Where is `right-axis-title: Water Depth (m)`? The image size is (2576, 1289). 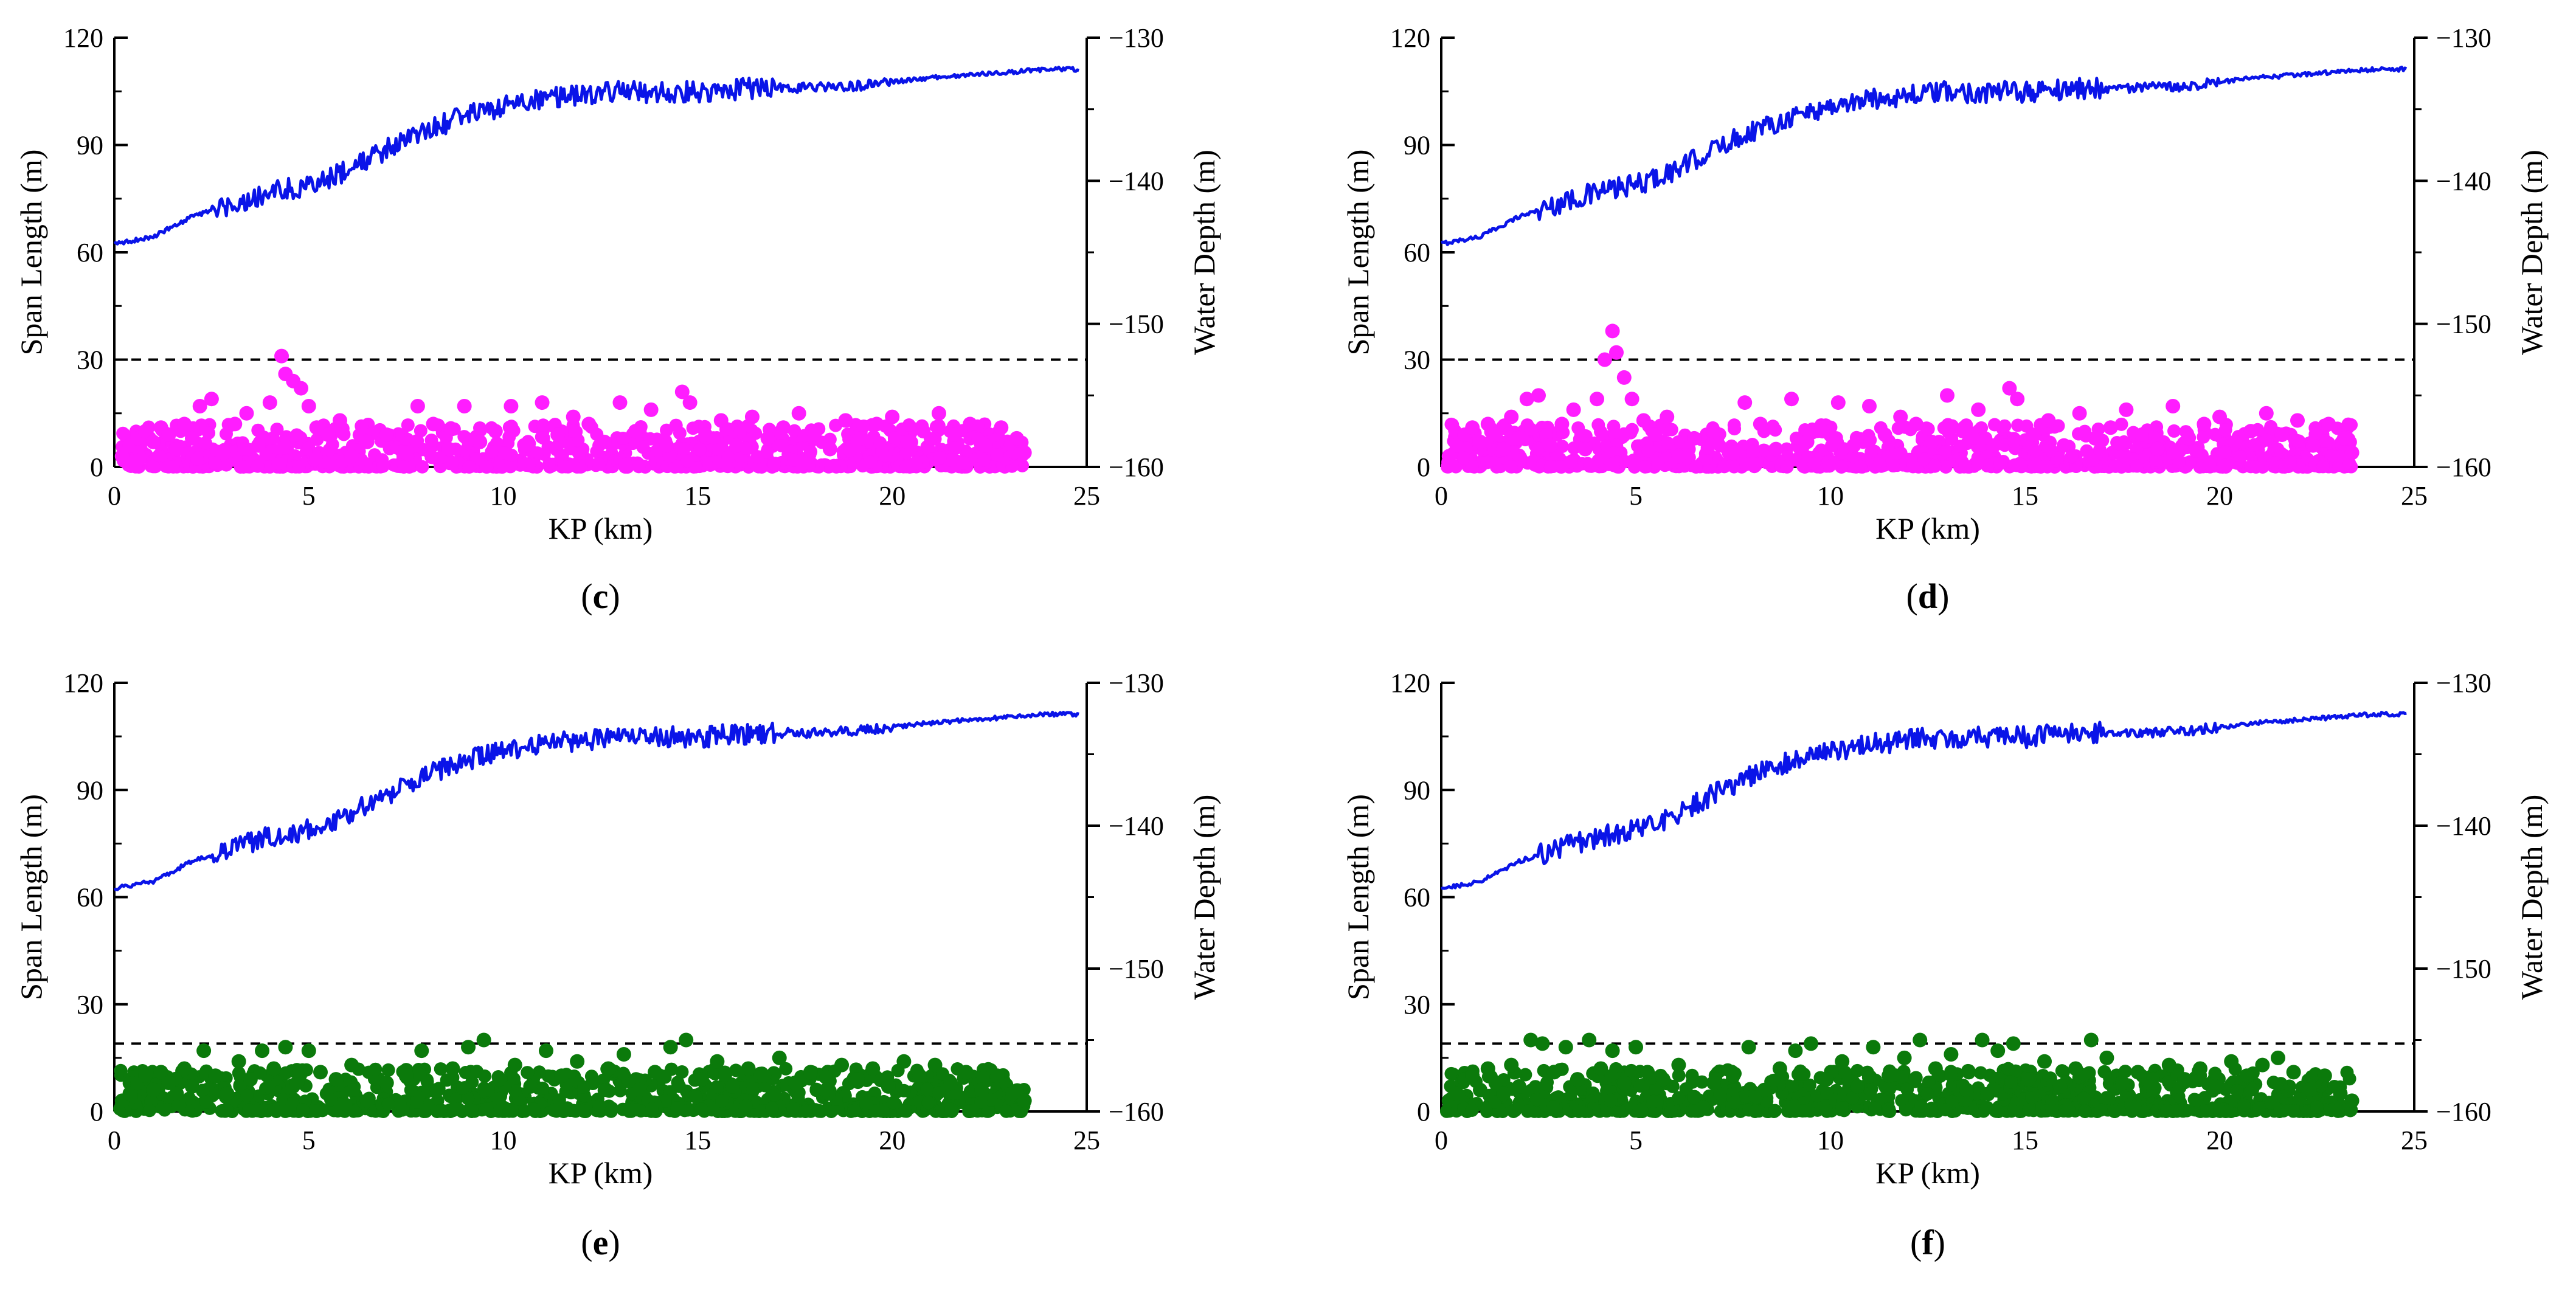
right-axis-title: Water Depth (m) is located at coordinates (1204, 252).